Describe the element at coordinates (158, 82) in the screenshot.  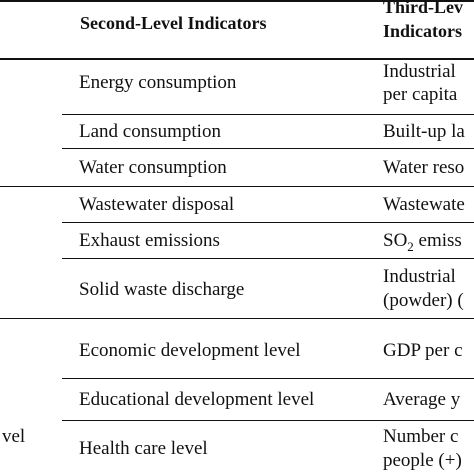
I see `second-level-cell: Energy consumption` at that location.